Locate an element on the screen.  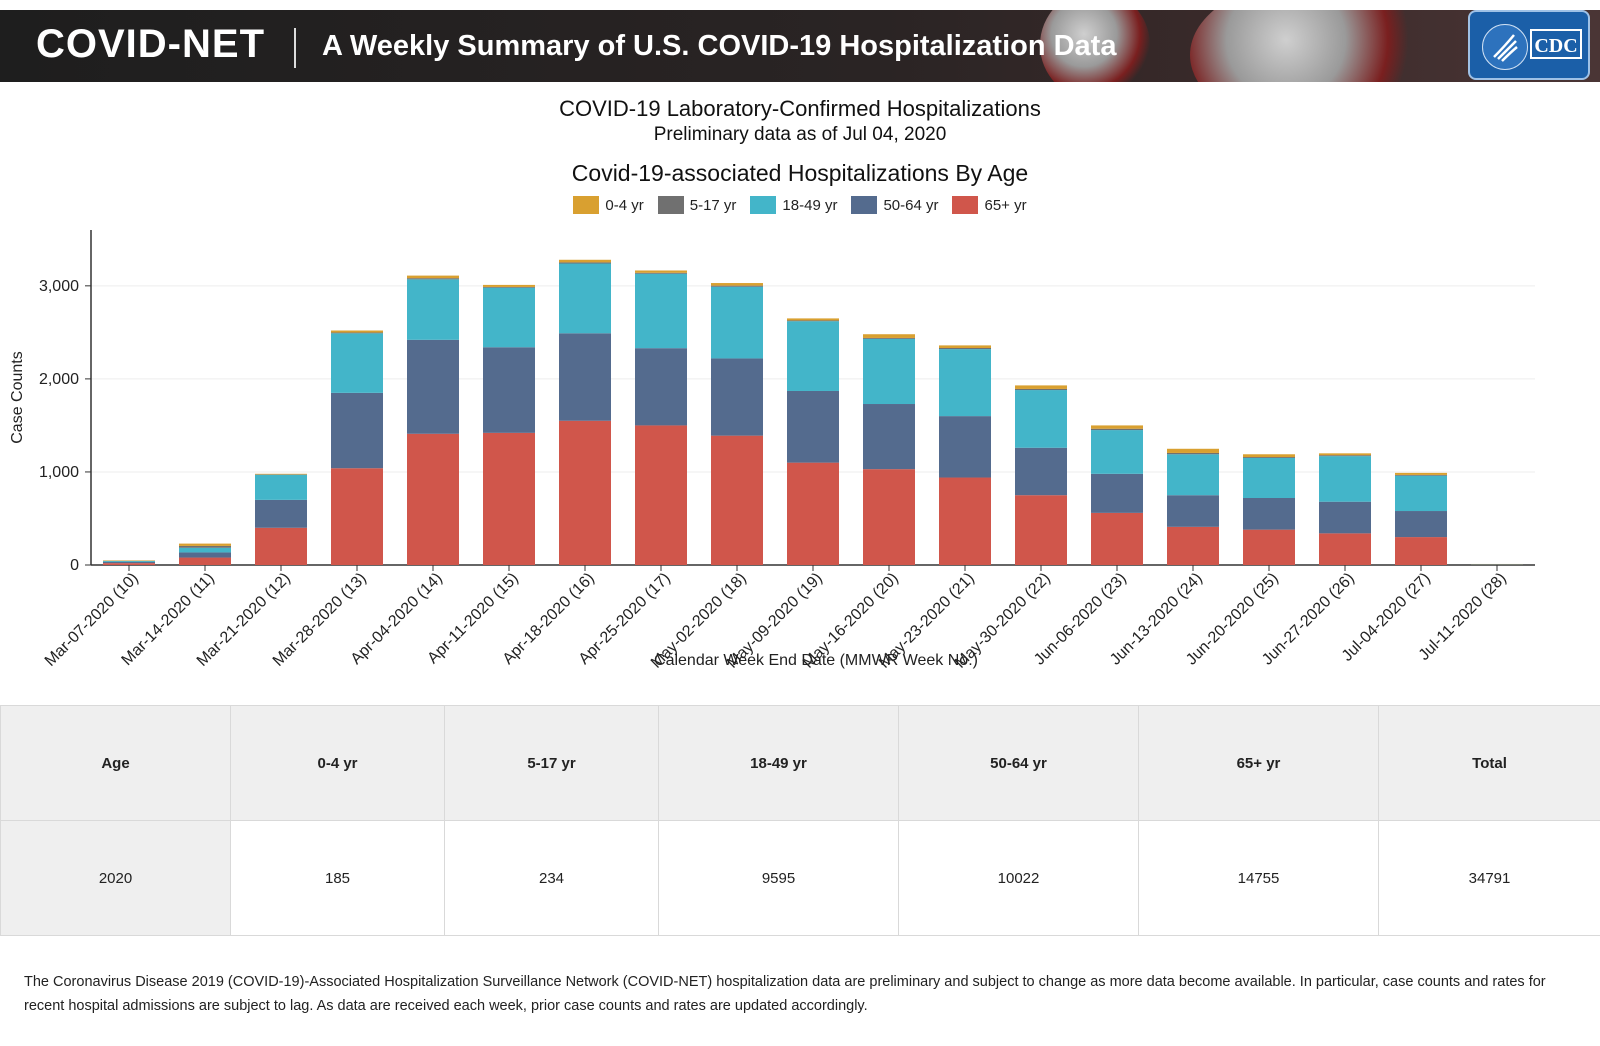
brand-title: COVID-NET is located at coordinates (150, 44).